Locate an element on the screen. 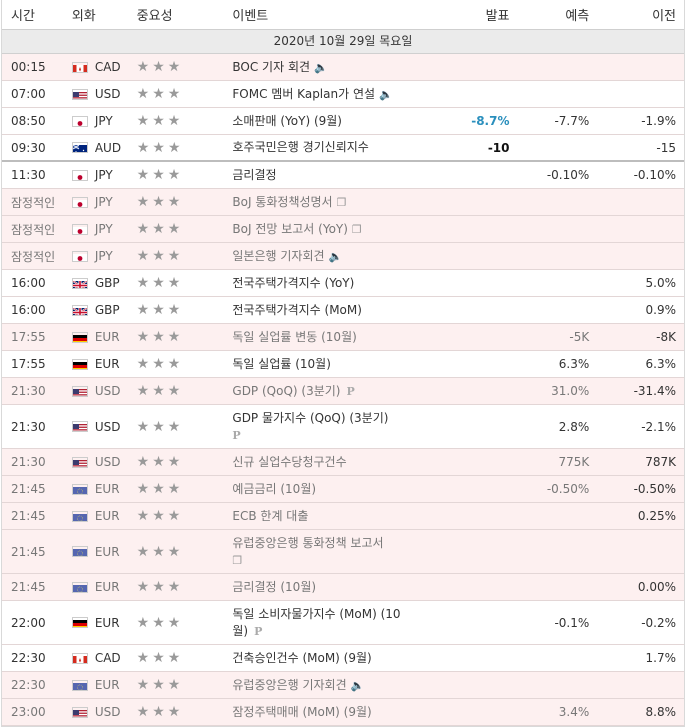  event-name: 소매판매 (YoY) (9월) is located at coordinates (287, 121).